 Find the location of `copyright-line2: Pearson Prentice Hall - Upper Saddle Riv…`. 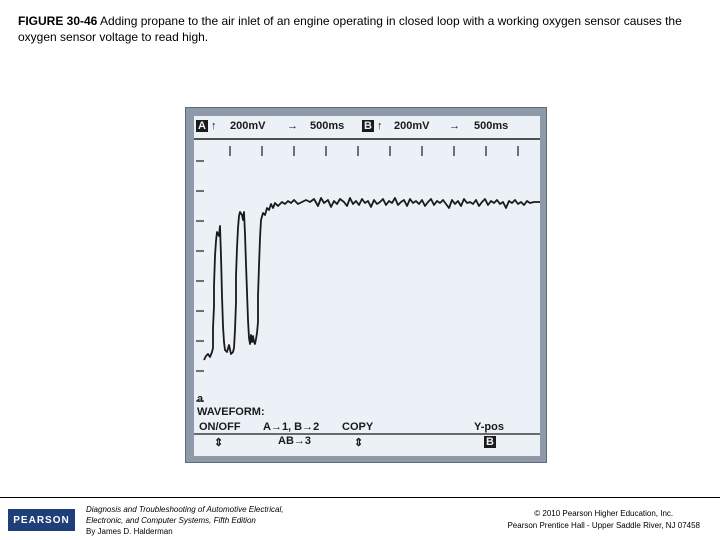

copyright-line2: Pearson Prentice Hall - Upper Saddle Riv… is located at coordinates (603, 525).